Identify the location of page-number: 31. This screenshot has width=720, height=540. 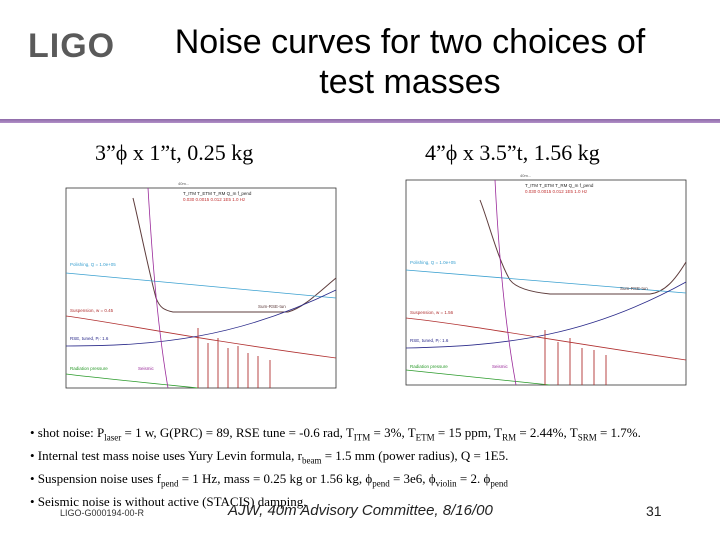
(654, 511).